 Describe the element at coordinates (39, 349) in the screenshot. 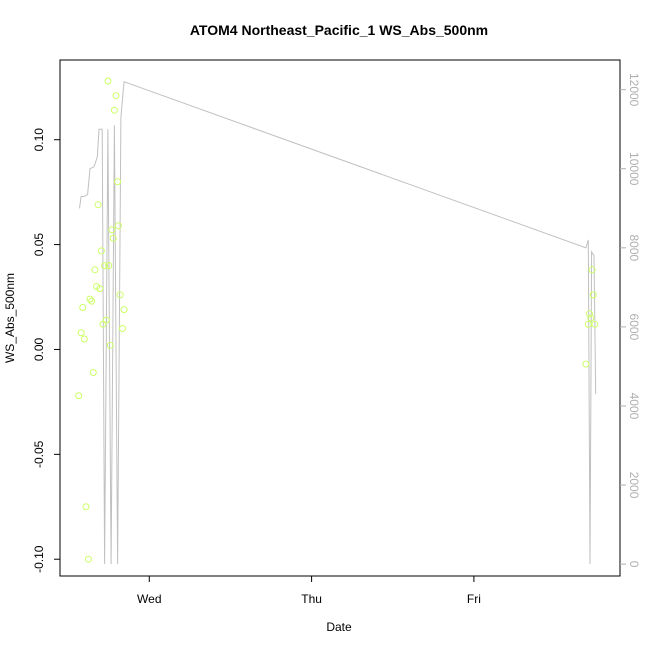

I see `y-left-tick-label: 0.00` at that location.